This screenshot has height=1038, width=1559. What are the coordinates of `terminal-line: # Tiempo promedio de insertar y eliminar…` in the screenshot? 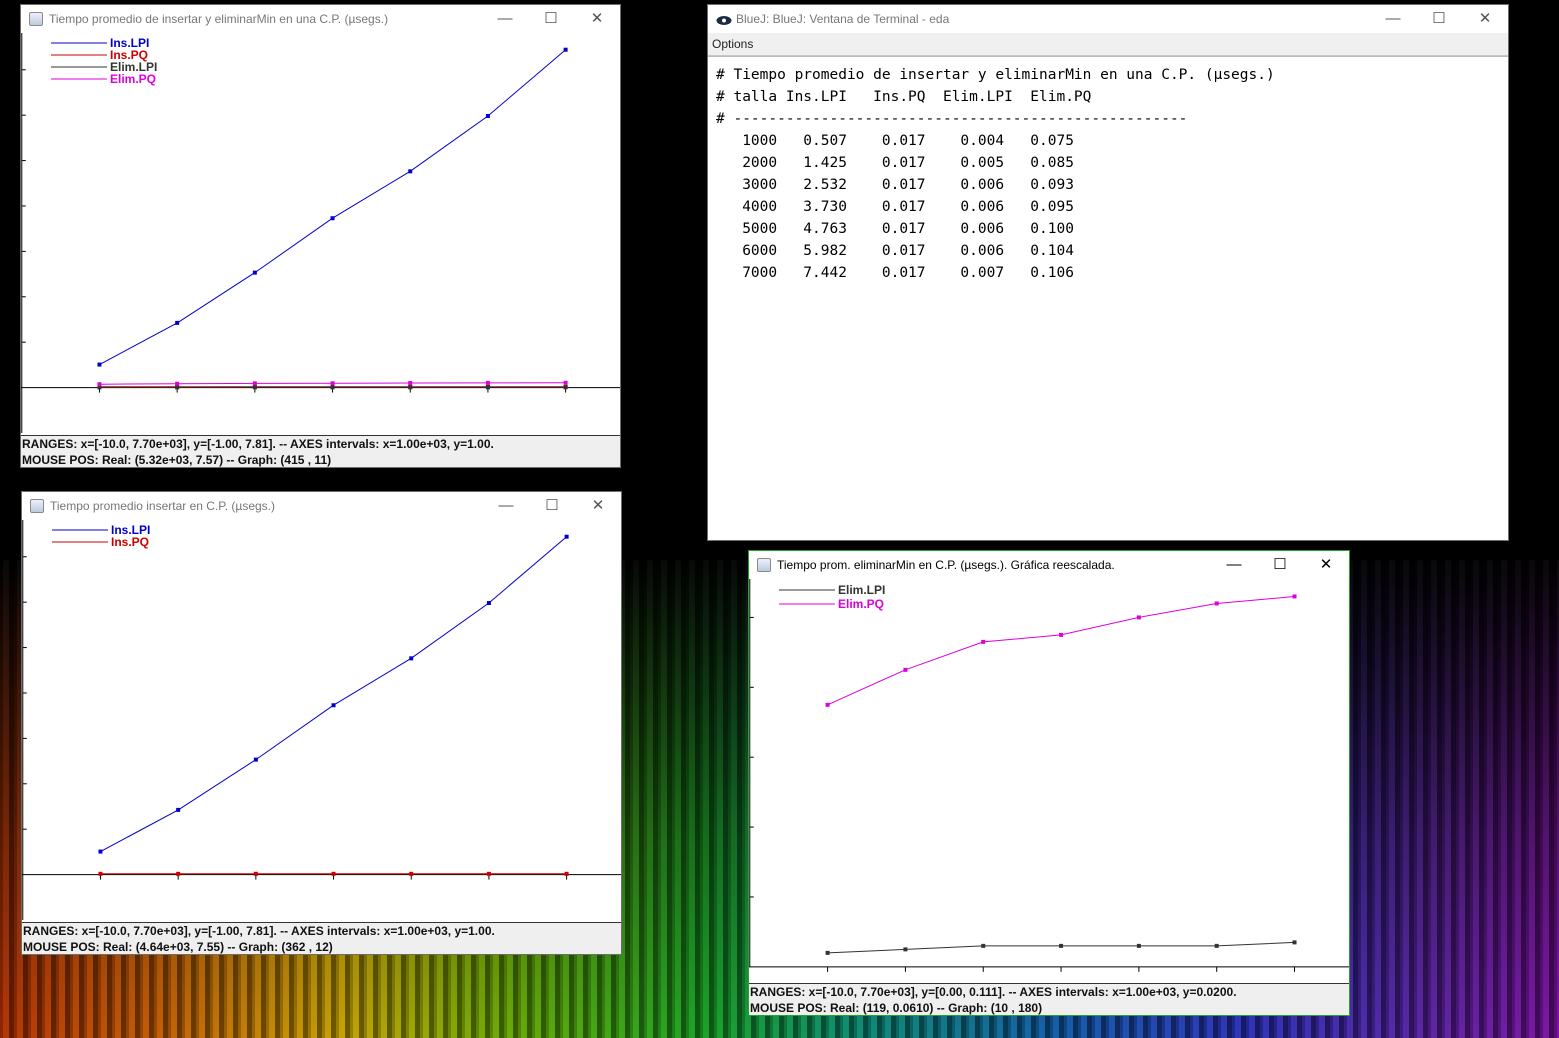 It's located at (995, 75).